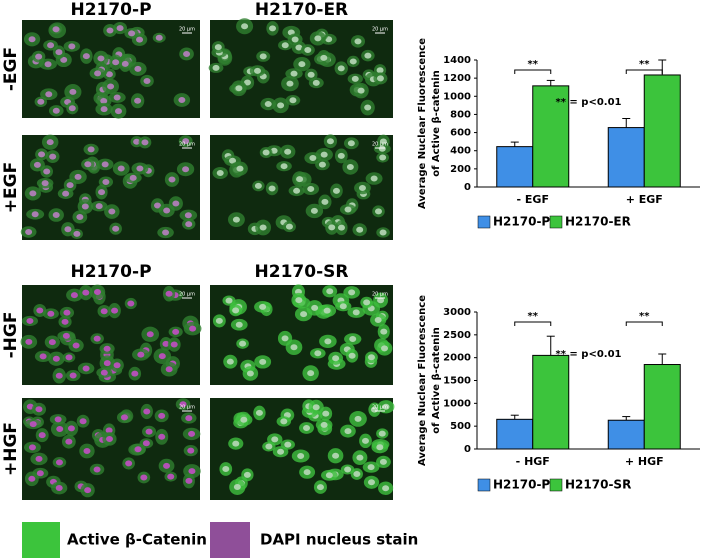  What do you see at coordinates (457, 312) in the screenshot?
I see `y-tick-label: 3000` at bounding box center [457, 312].